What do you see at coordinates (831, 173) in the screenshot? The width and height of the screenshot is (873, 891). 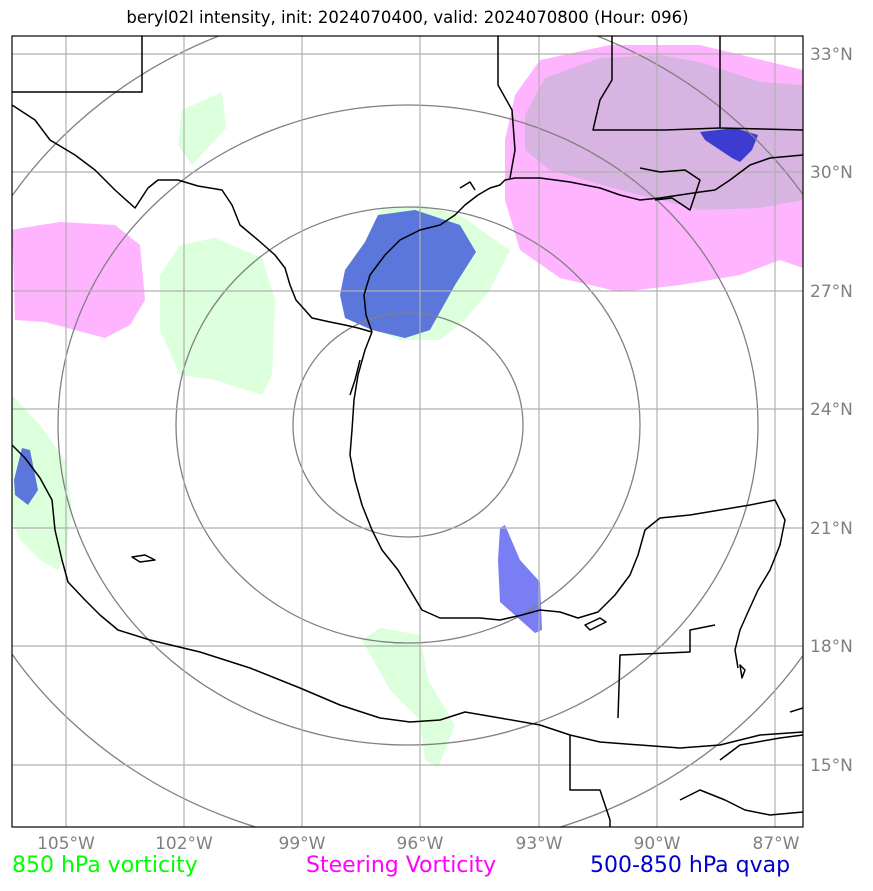 I see `y-tick-label: 30°N` at bounding box center [831, 173].